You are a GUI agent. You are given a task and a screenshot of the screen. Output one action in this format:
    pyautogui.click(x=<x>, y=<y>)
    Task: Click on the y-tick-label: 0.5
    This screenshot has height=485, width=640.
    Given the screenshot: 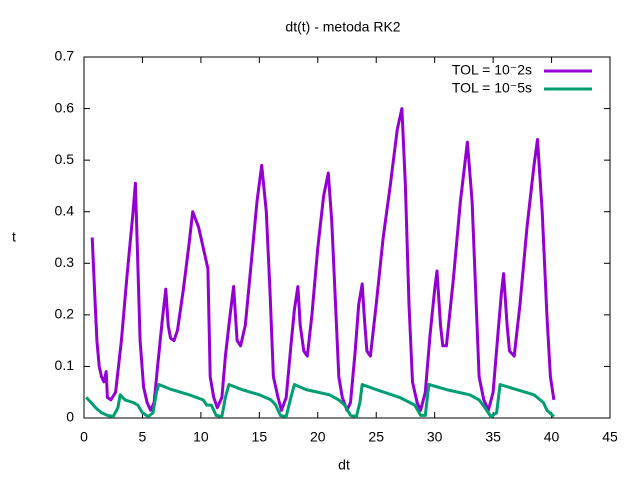 What is the action you would take?
    pyautogui.click(x=65, y=159)
    